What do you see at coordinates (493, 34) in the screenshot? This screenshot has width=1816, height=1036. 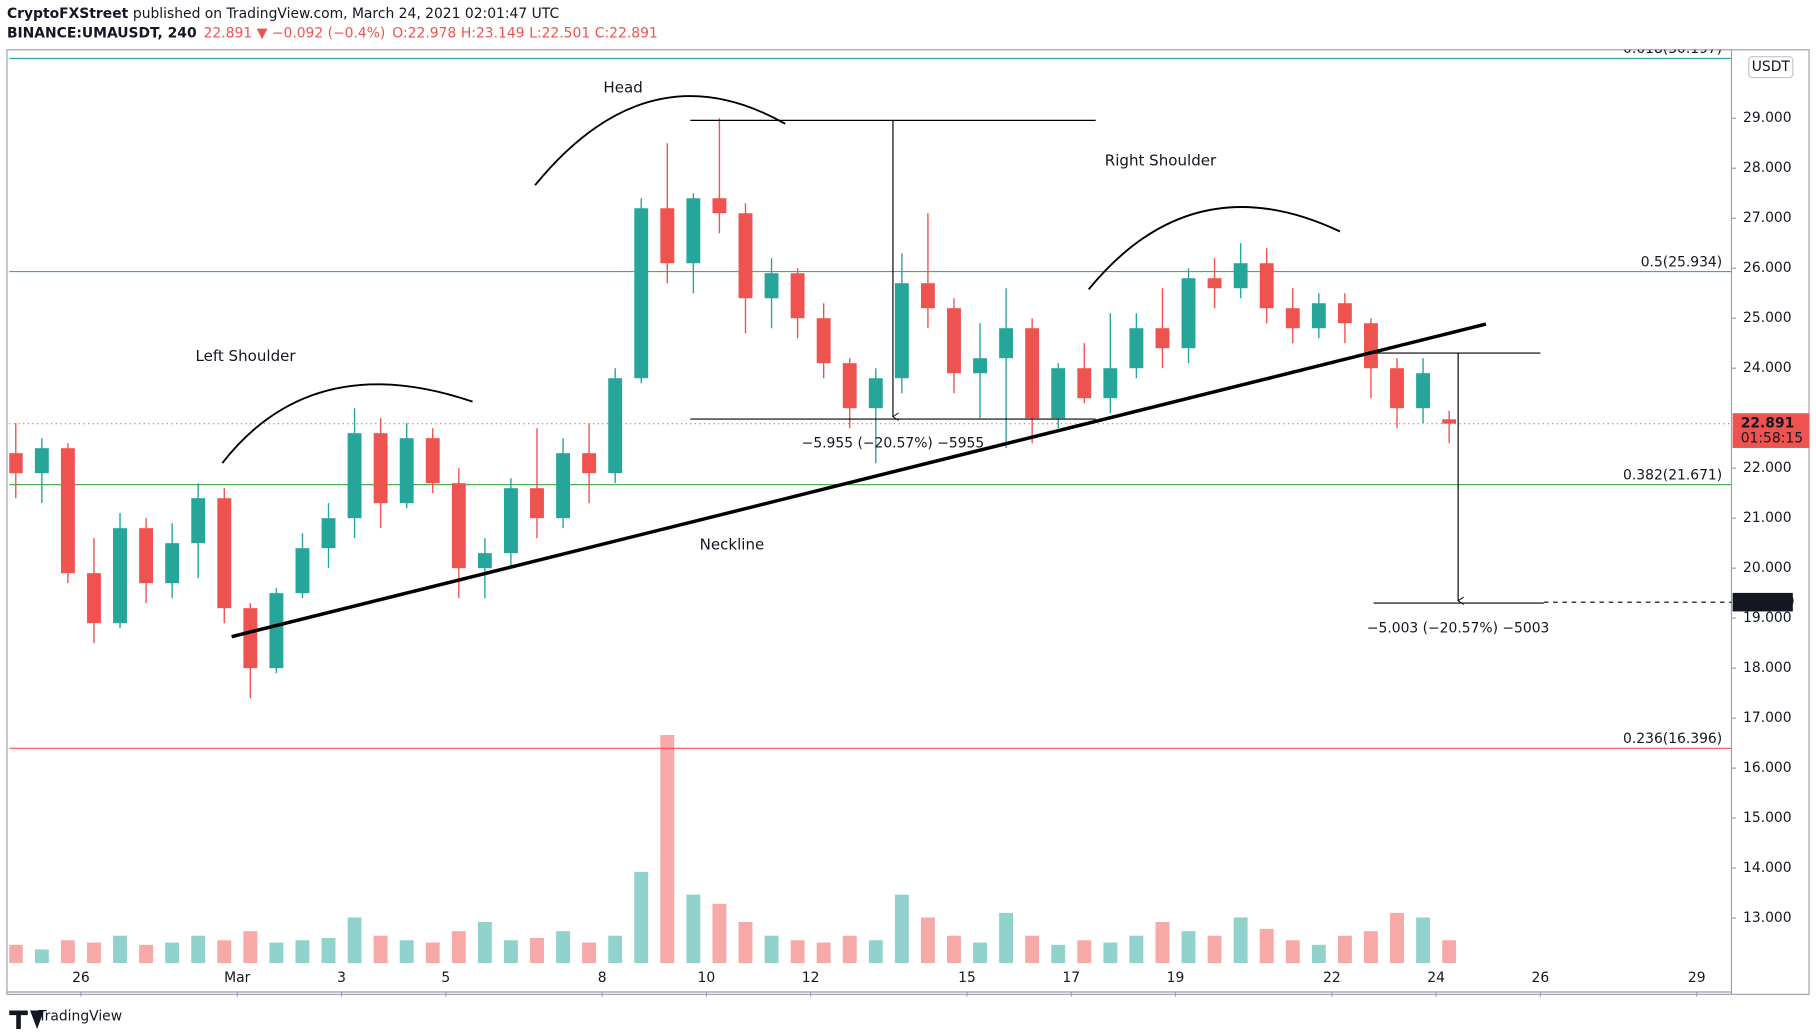 I see `ohlc-high: H:23.149` at bounding box center [493, 34].